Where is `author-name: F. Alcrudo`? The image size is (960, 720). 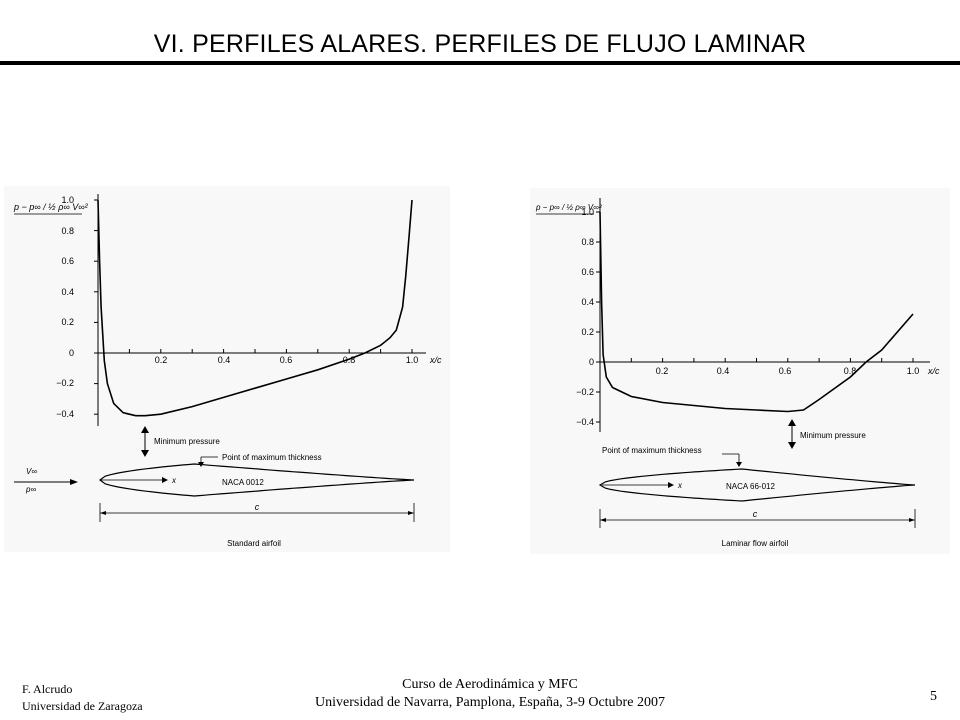
author-name: F. Alcrudo is located at coordinates (47, 689).